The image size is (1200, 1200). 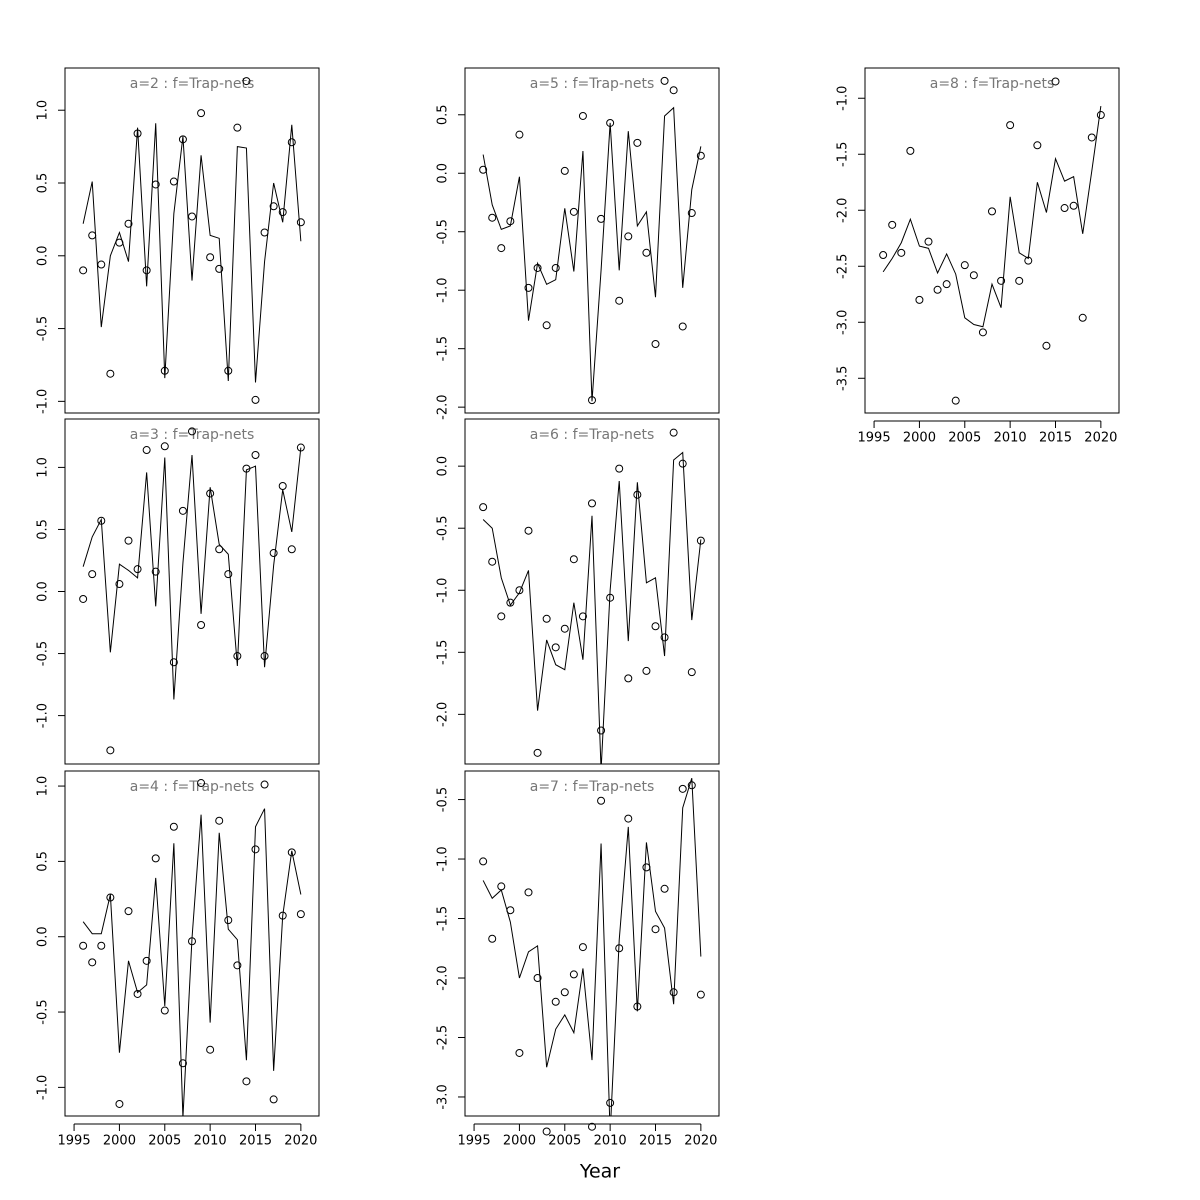 What do you see at coordinates (443, 799) in the screenshot?
I see `y-tick-label: -0.5` at bounding box center [443, 799].